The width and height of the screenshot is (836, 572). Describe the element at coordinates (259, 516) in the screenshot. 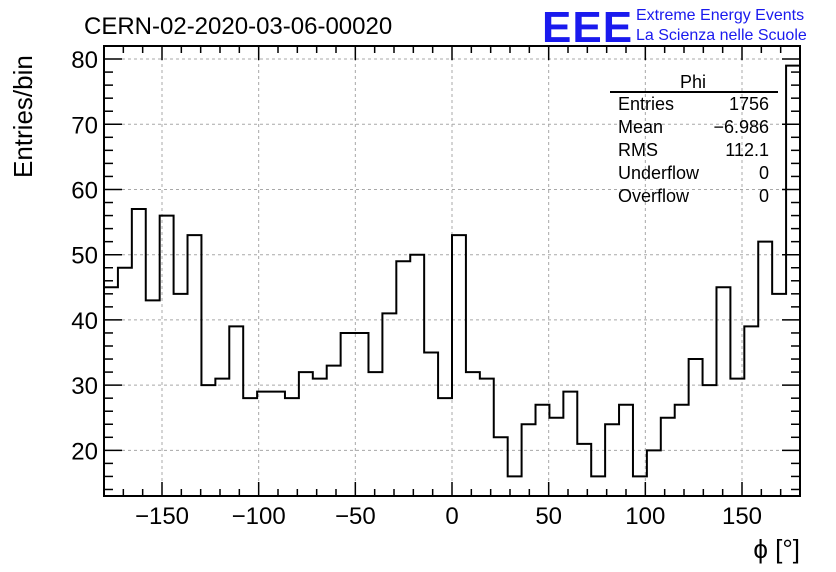

I see `x-tick-label: −100` at that location.